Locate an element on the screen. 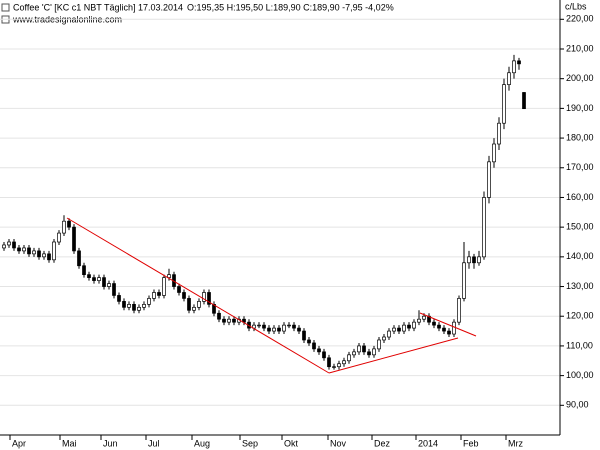  x-tick-label: Dez is located at coordinates (382, 443).